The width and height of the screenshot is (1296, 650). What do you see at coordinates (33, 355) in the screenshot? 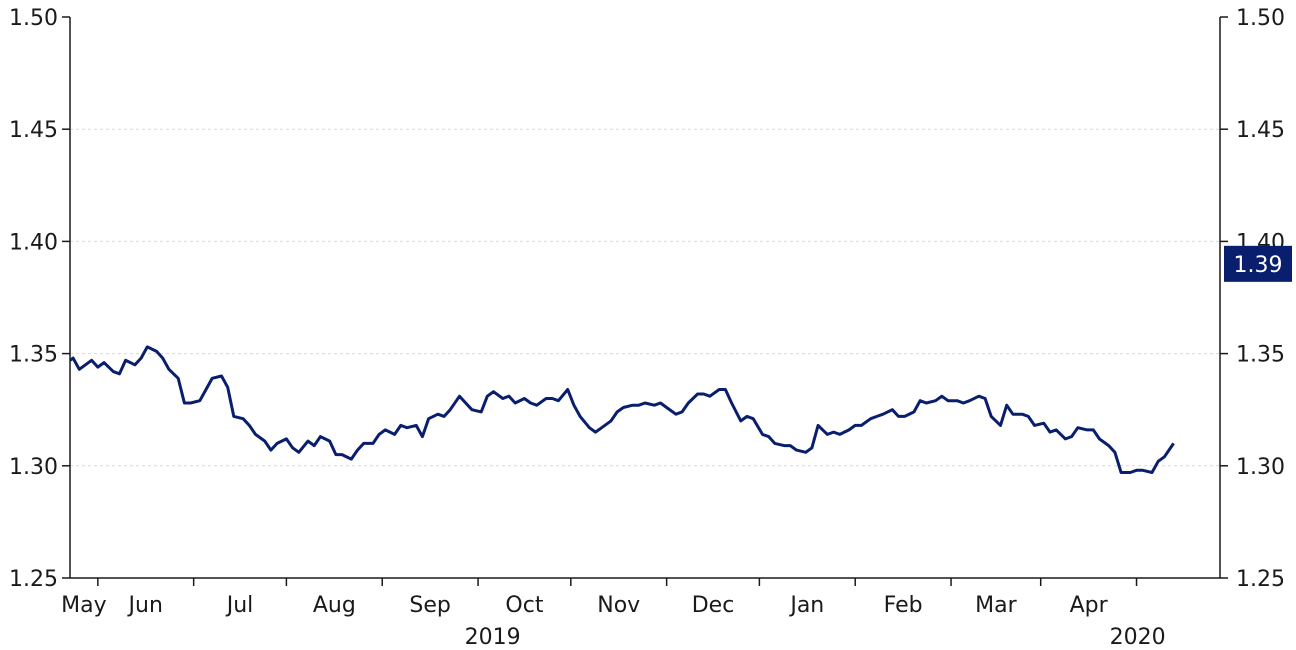
I see `left-y-tick-label: 1.35` at bounding box center [33, 355].